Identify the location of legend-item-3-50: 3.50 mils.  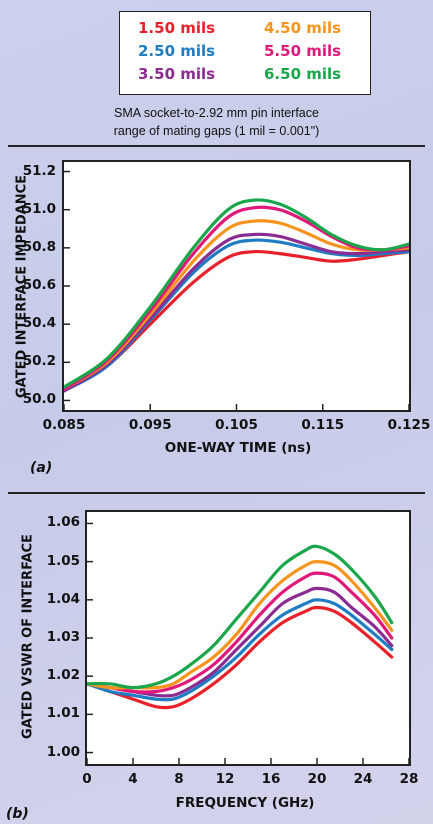
(177, 74).